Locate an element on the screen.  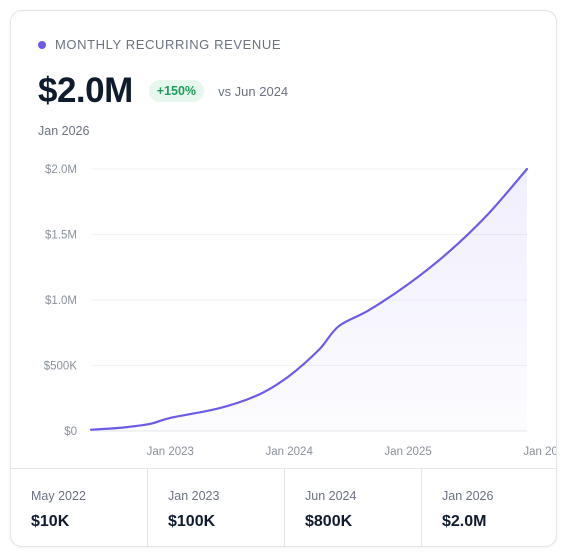
x-tick-label: Jan 2024 is located at coordinates (290, 452).